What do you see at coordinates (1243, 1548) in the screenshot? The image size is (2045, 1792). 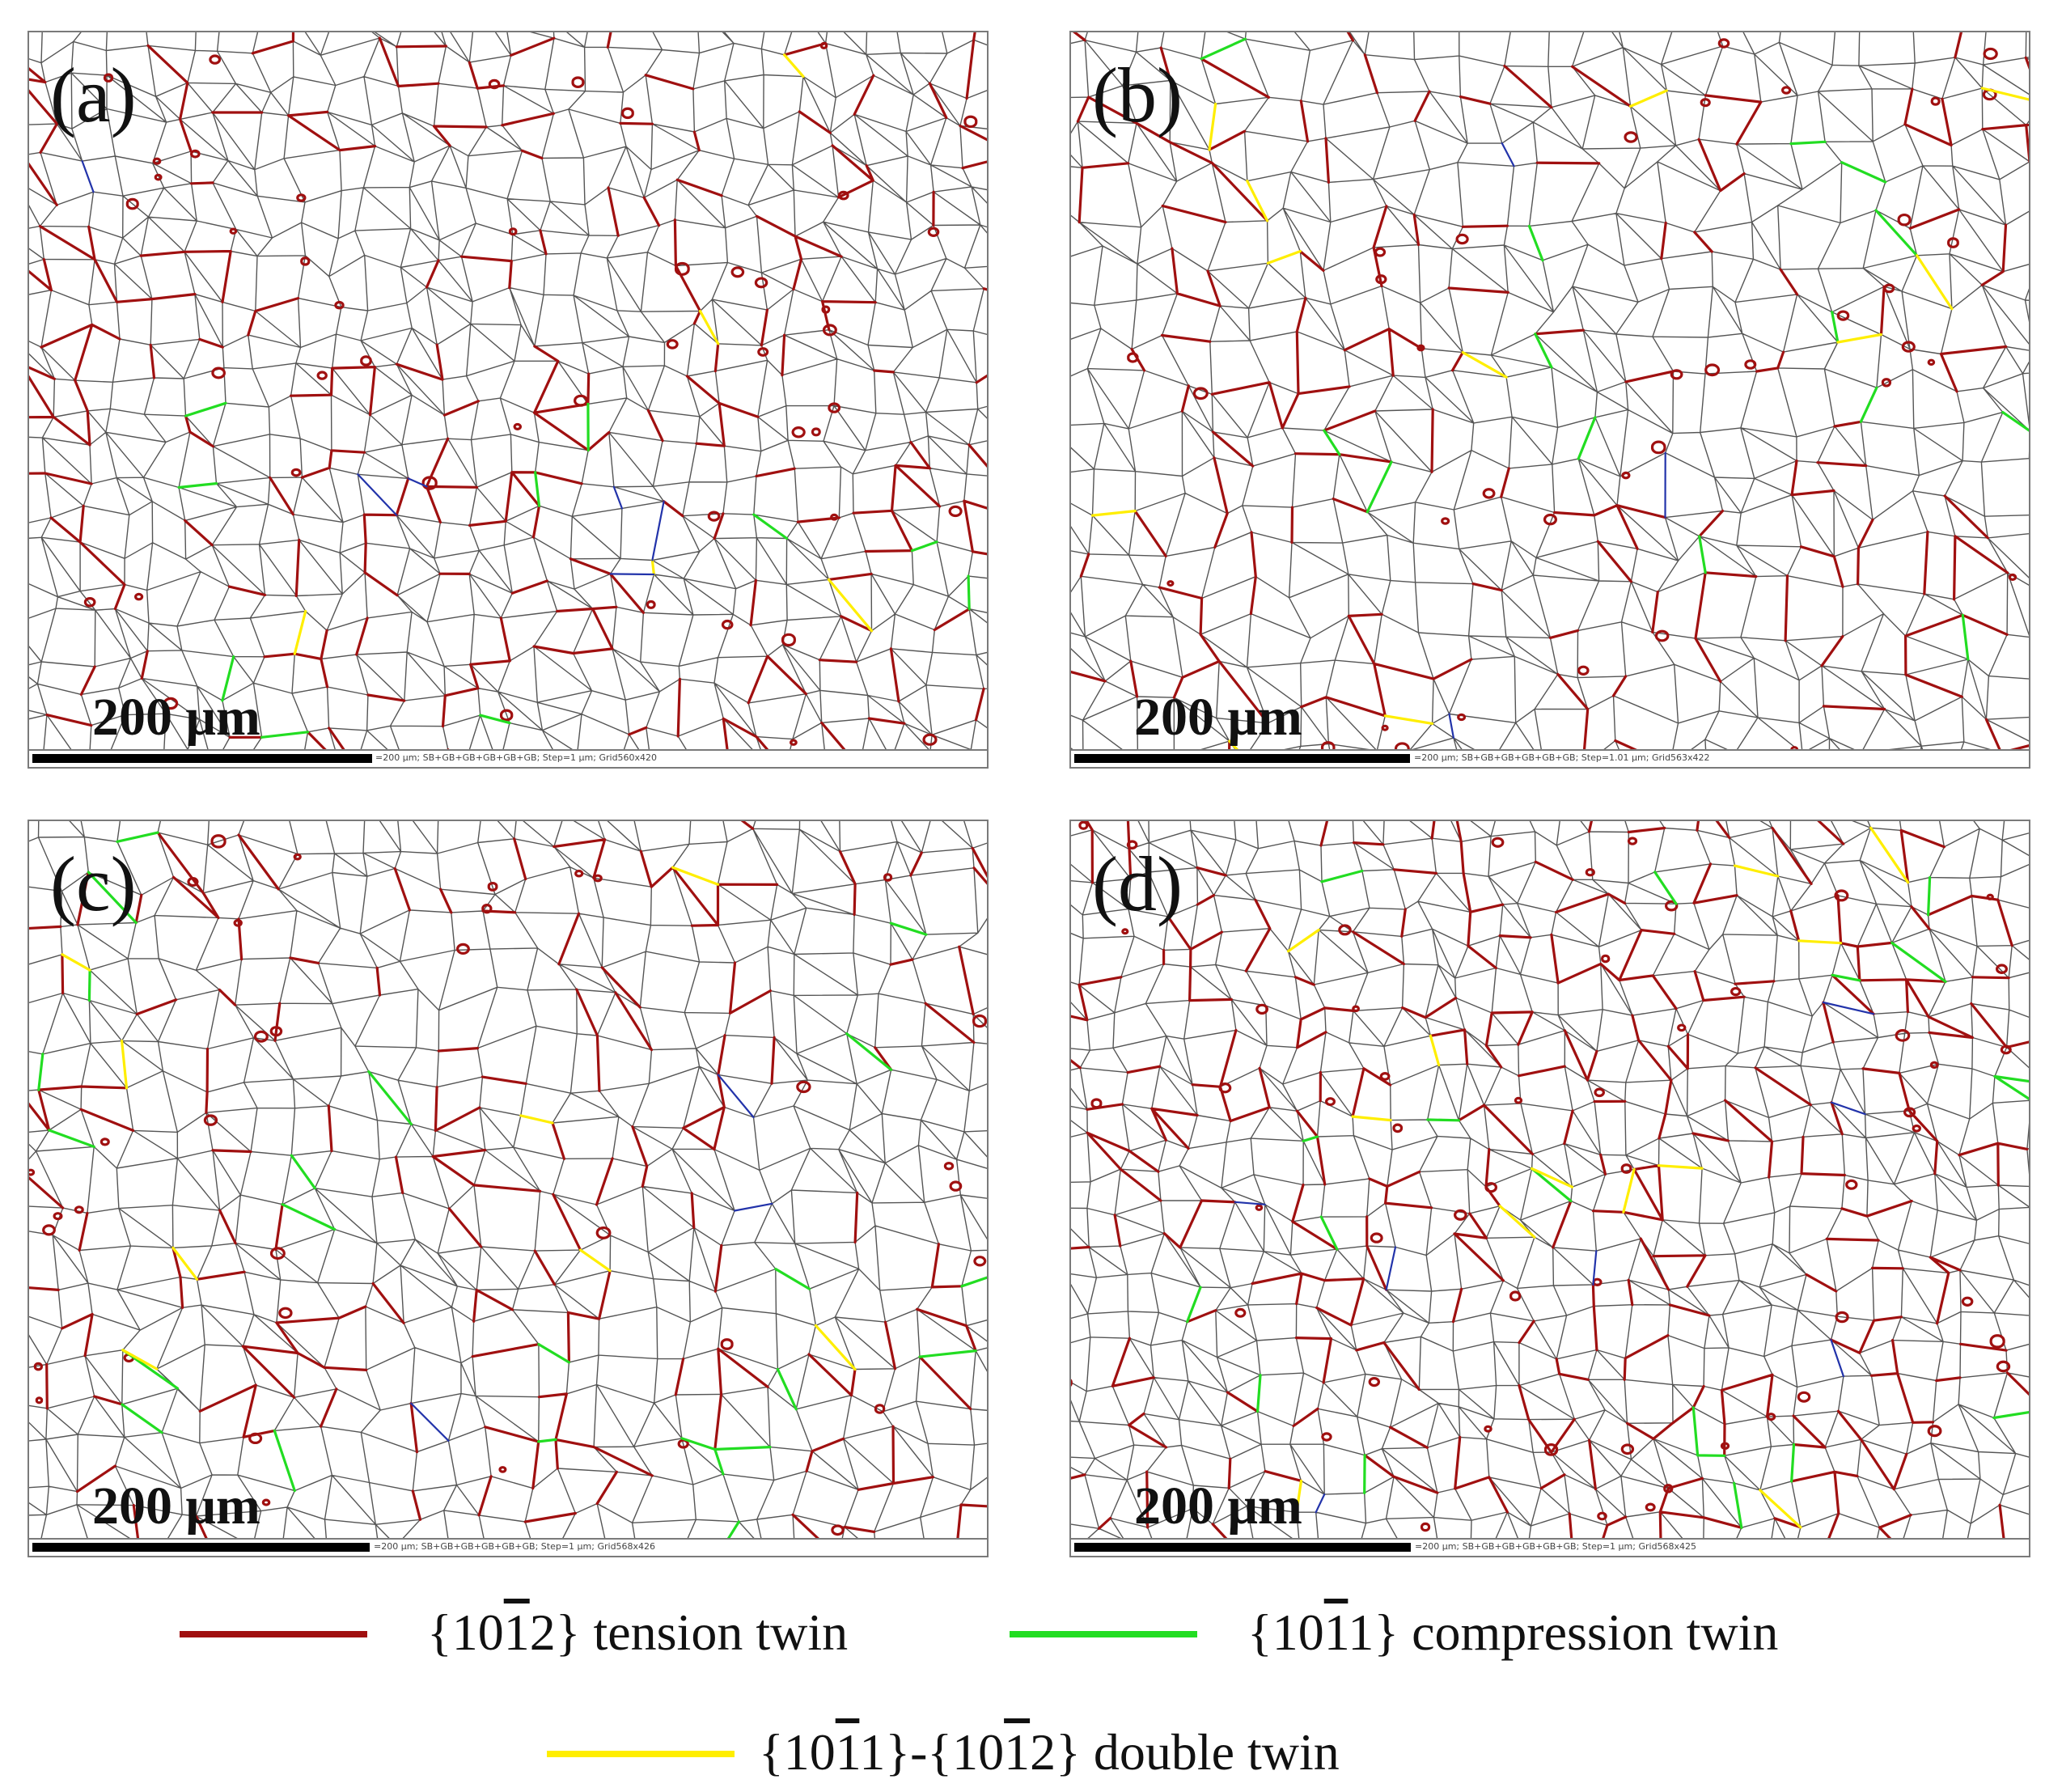 I see `scalebar-d` at bounding box center [1243, 1548].